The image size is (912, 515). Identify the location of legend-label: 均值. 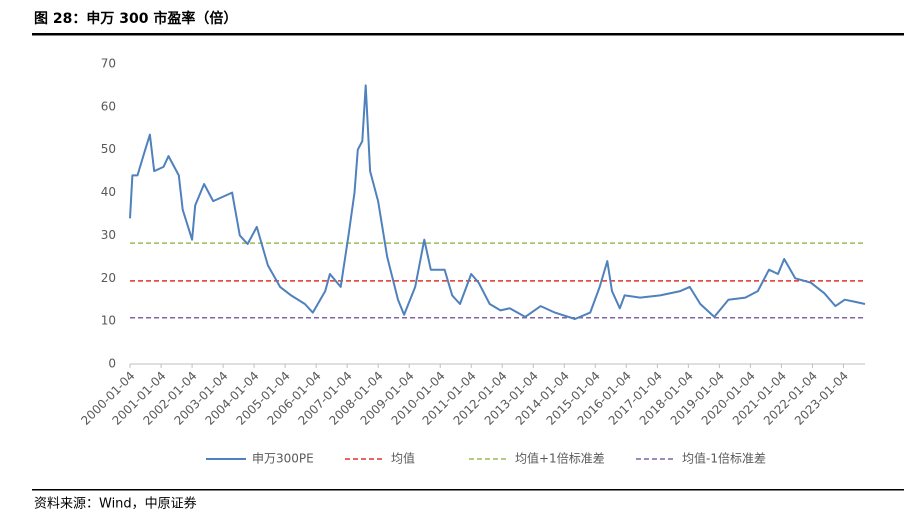
(403, 458).